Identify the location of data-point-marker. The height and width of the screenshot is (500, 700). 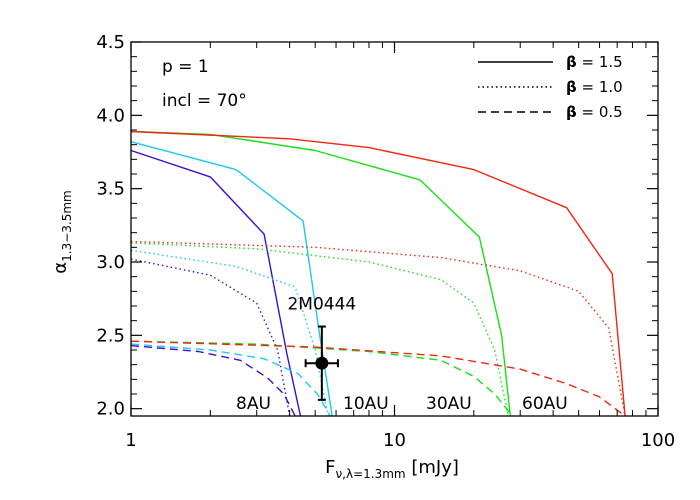
(322, 363).